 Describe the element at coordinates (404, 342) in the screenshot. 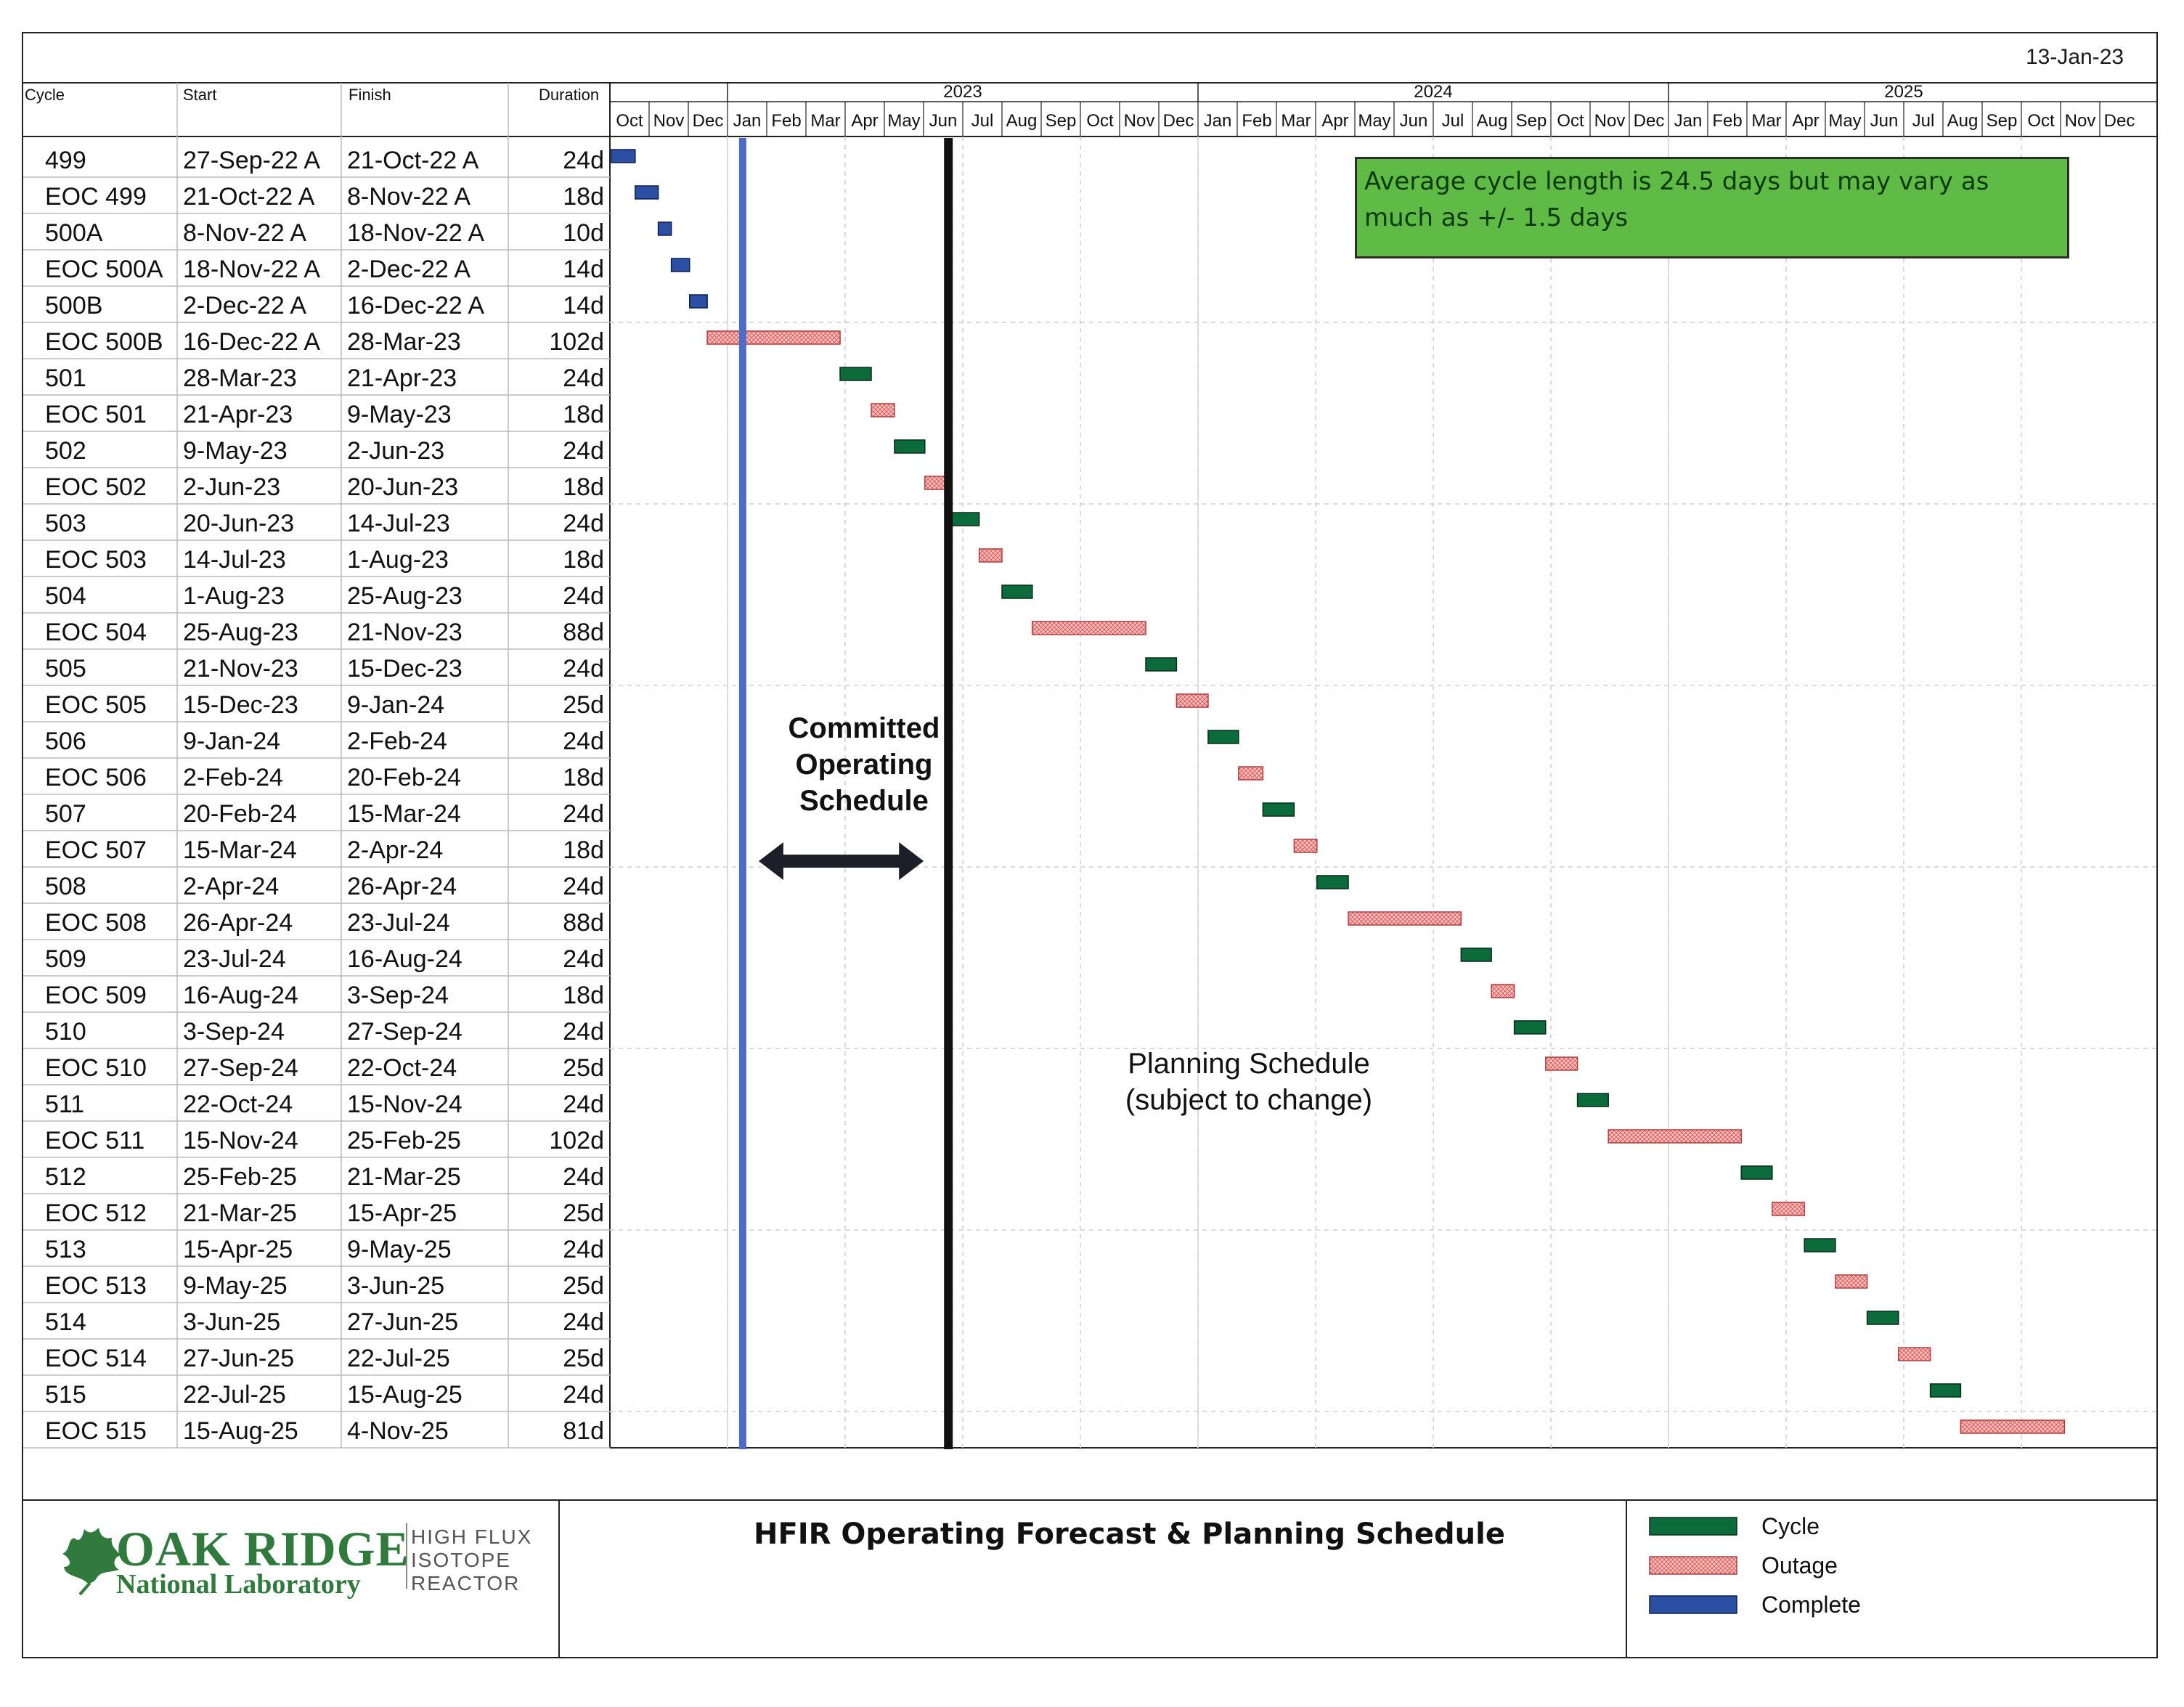

I see `task-finish-cell: 28-Mar-23` at that location.